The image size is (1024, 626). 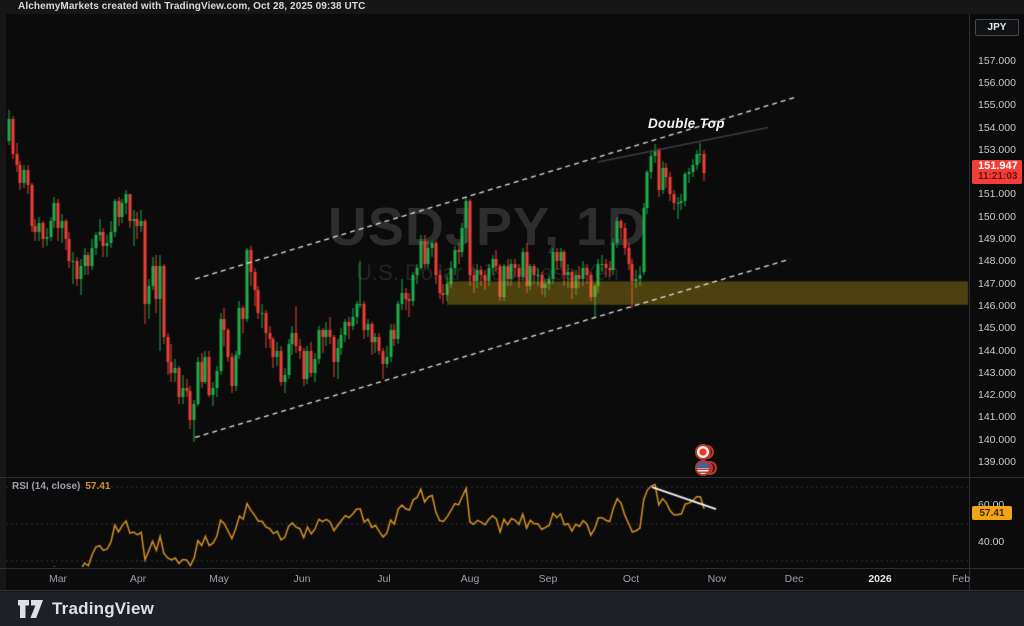 I want to click on time-axis-label: Jul, so click(x=384, y=579).